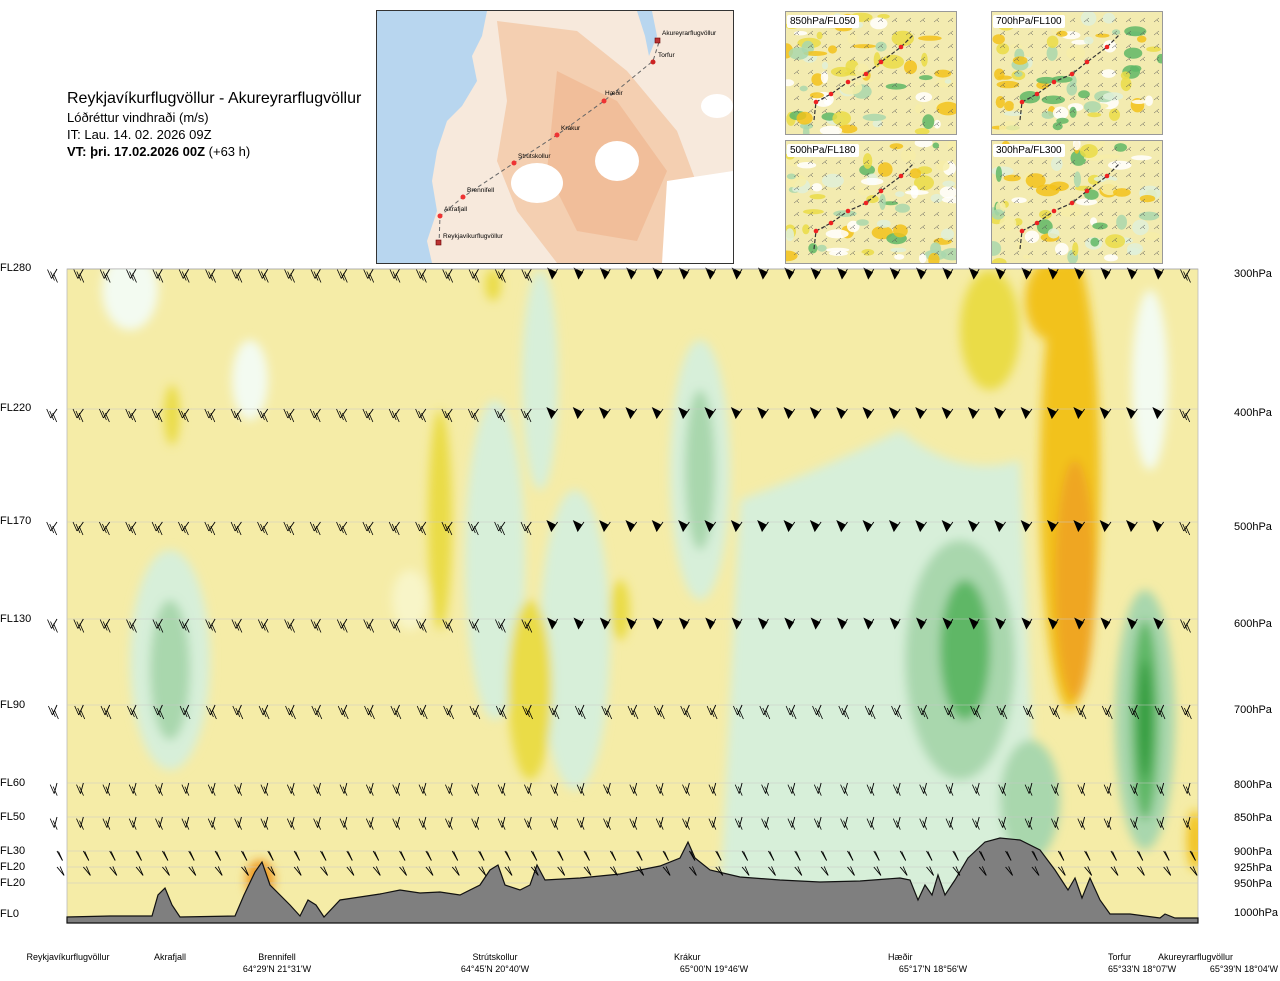 The image size is (1280, 981). I want to click on location-coord: 64°29'N 21°31'W, so click(277, 969).